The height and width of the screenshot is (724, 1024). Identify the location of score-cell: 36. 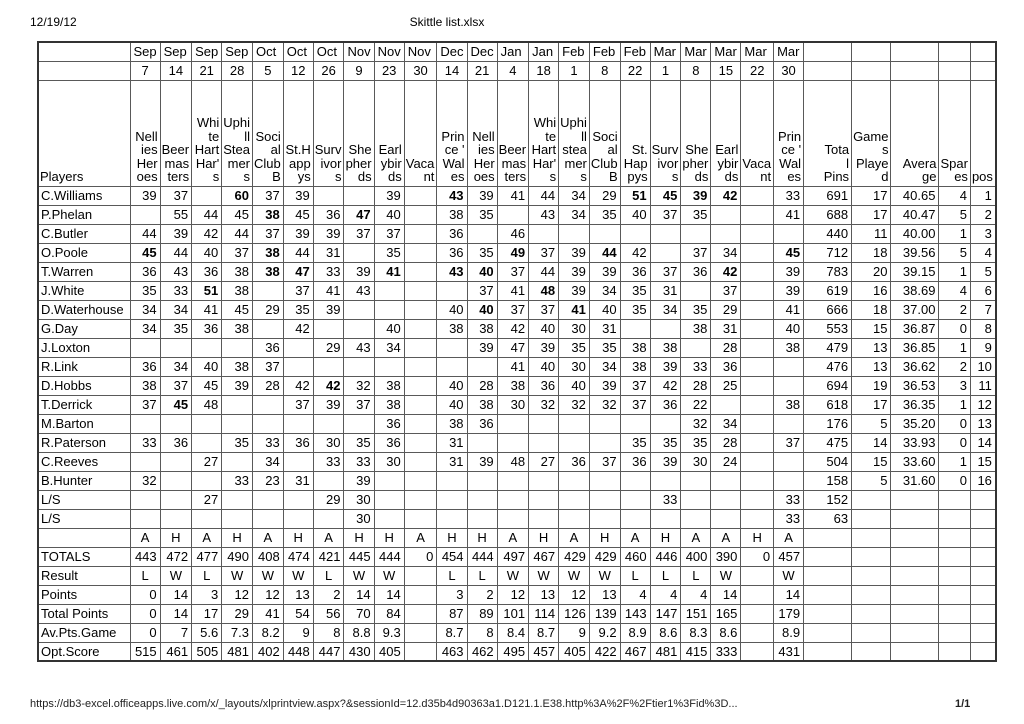
(389, 442).